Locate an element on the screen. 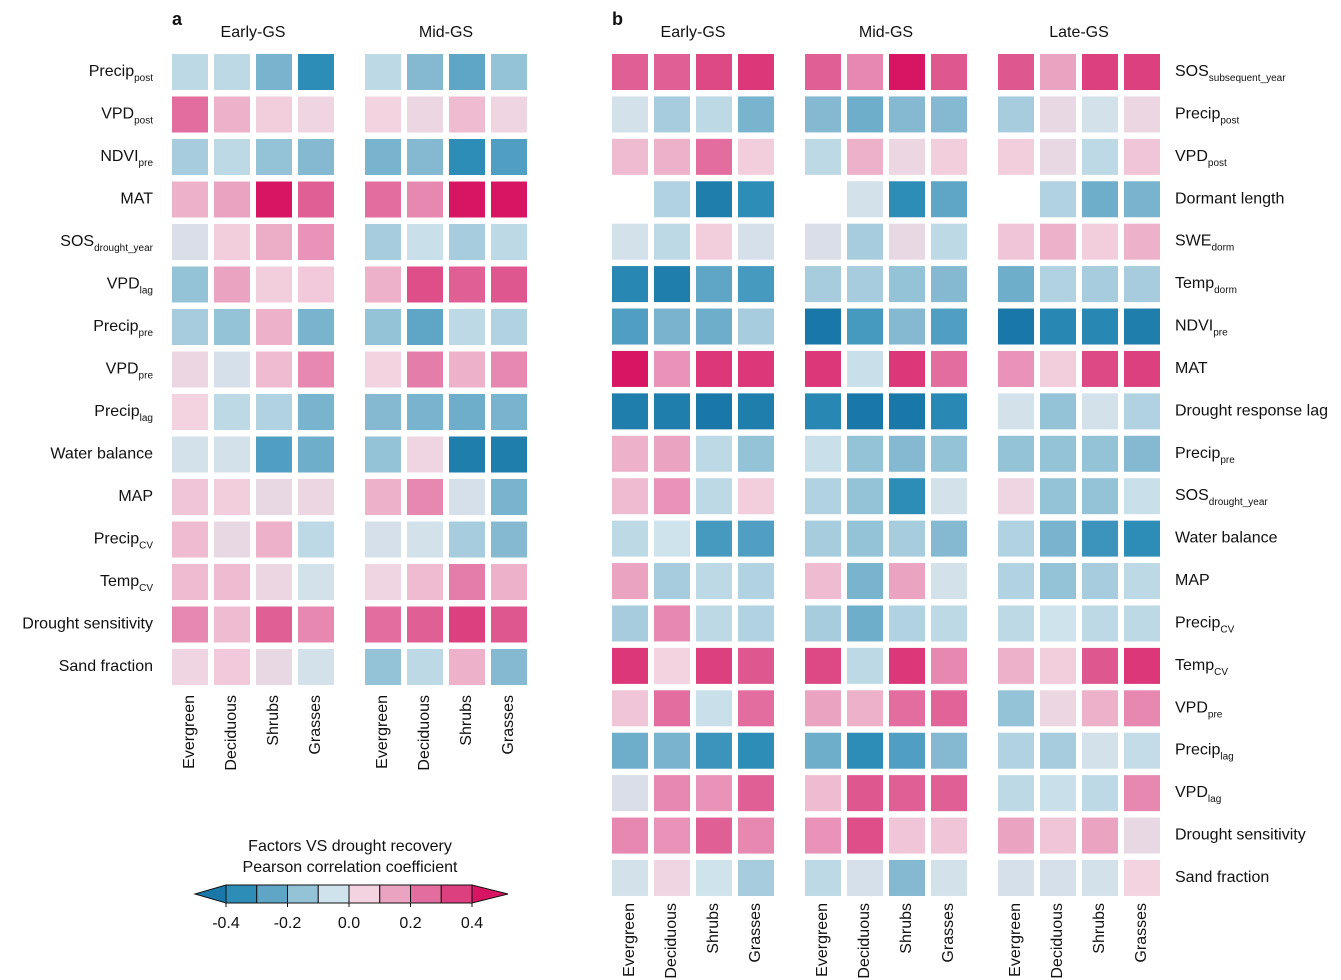 The height and width of the screenshot is (980, 1341). row-label-name: VPD is located at coordinates (117, 114).